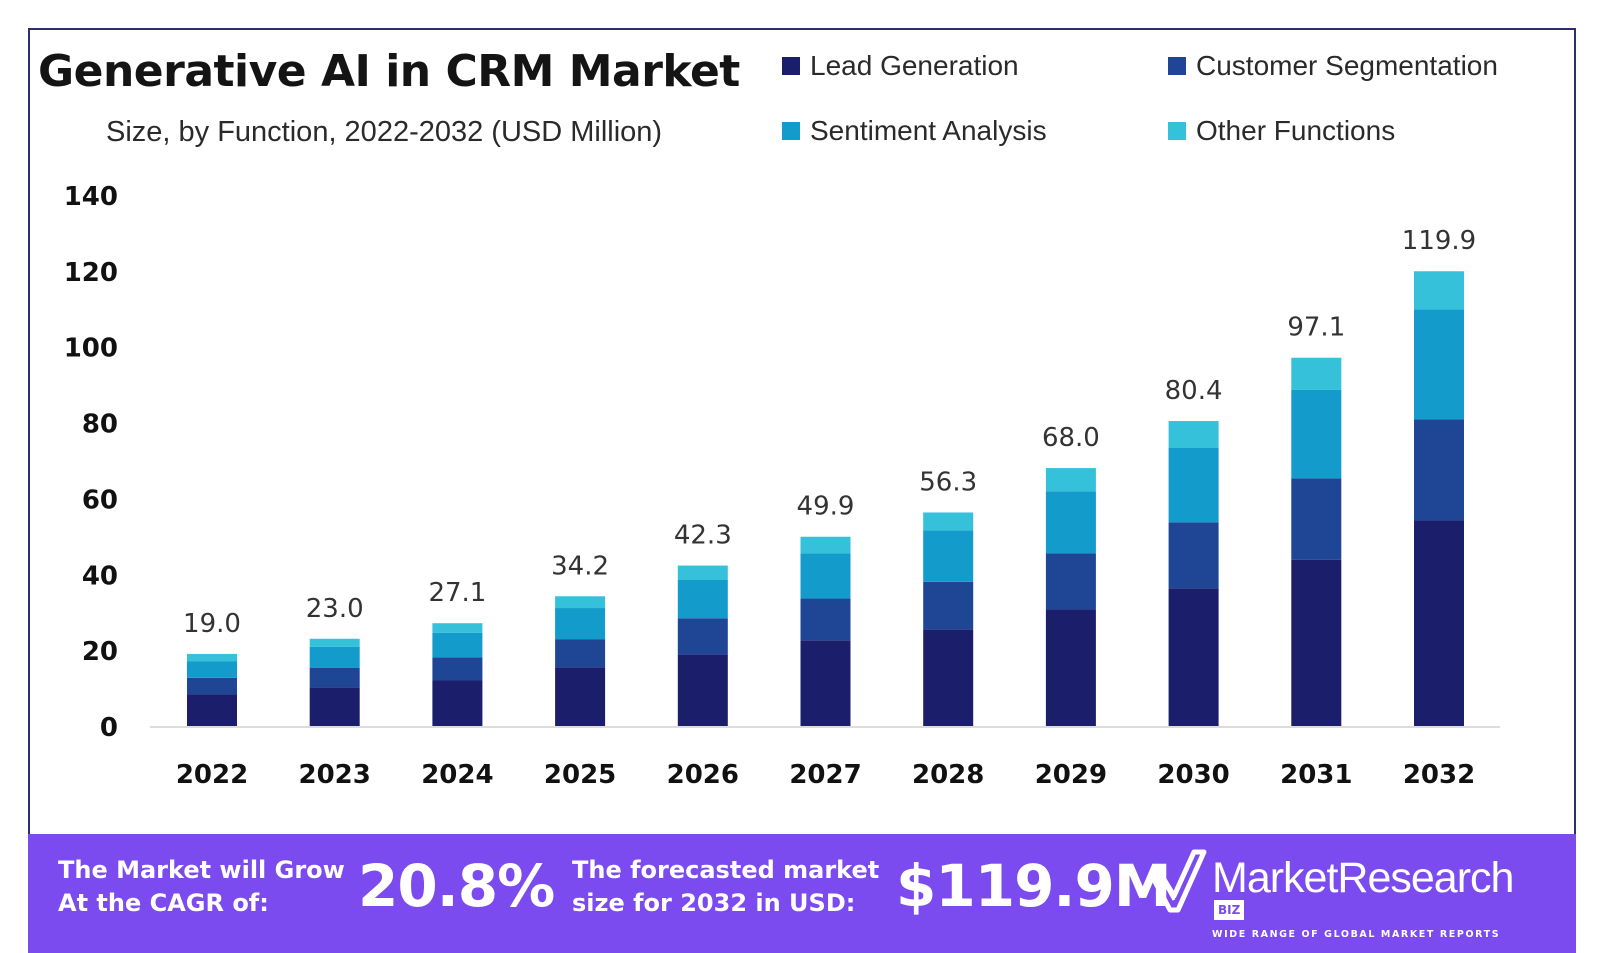 The width and height of the screenshot is (1600, 953). I want to click on legend-swatch-other-functions, so click(1177, 131).